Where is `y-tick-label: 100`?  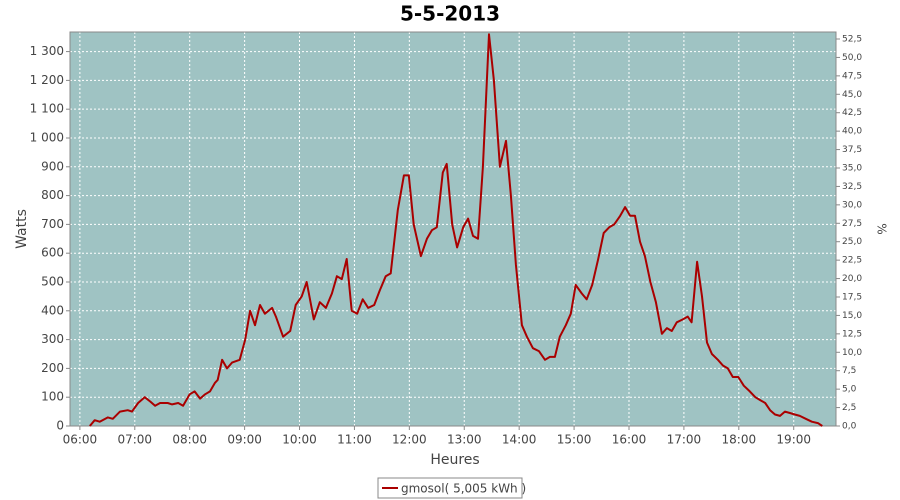 y-tick-label: 100 is located at coordinates (52, 397).